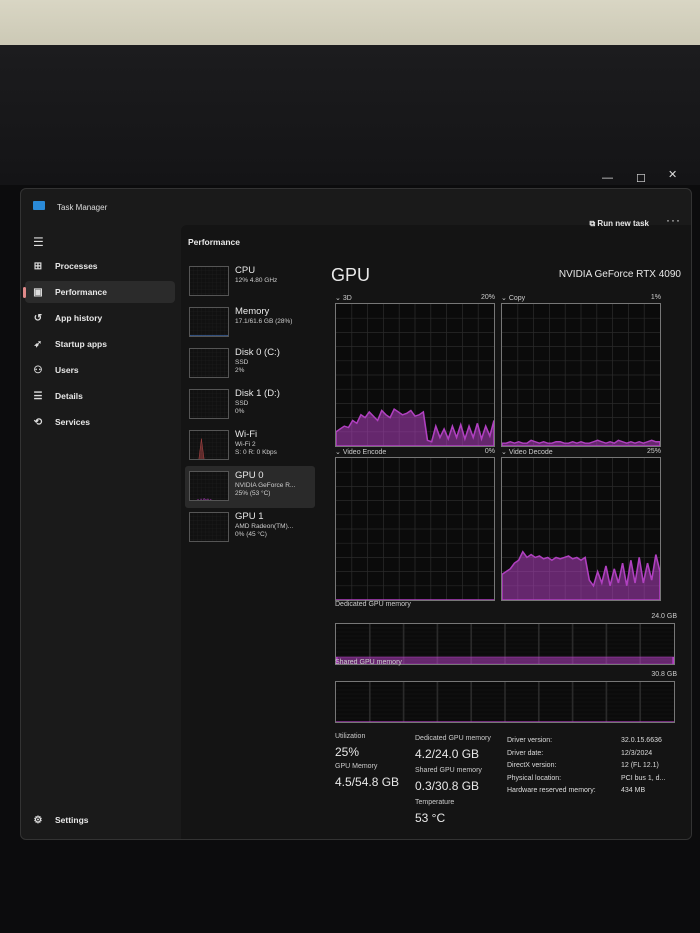  Describe the element at coordinates (673, 220) in the screenshot. I see `more-options-button: ···` at that location.